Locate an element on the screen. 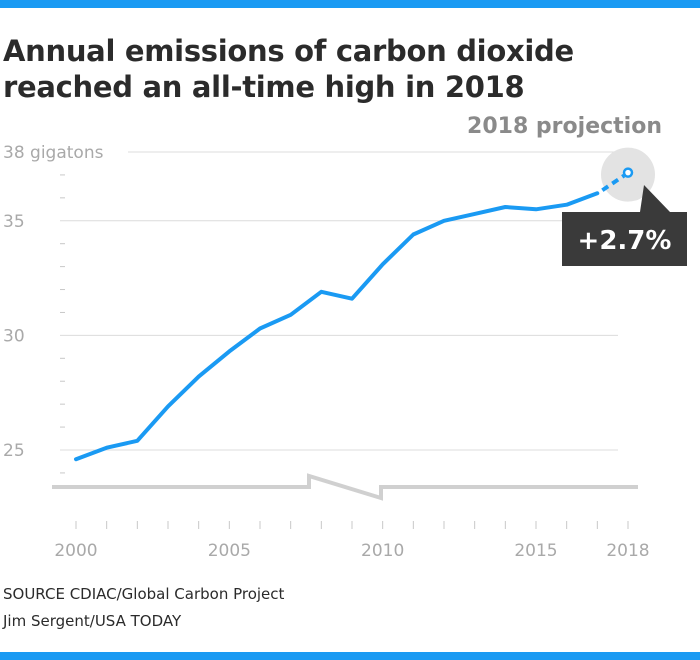  x-tick-label-2000: 2000 is located at coordinates (75, 551).